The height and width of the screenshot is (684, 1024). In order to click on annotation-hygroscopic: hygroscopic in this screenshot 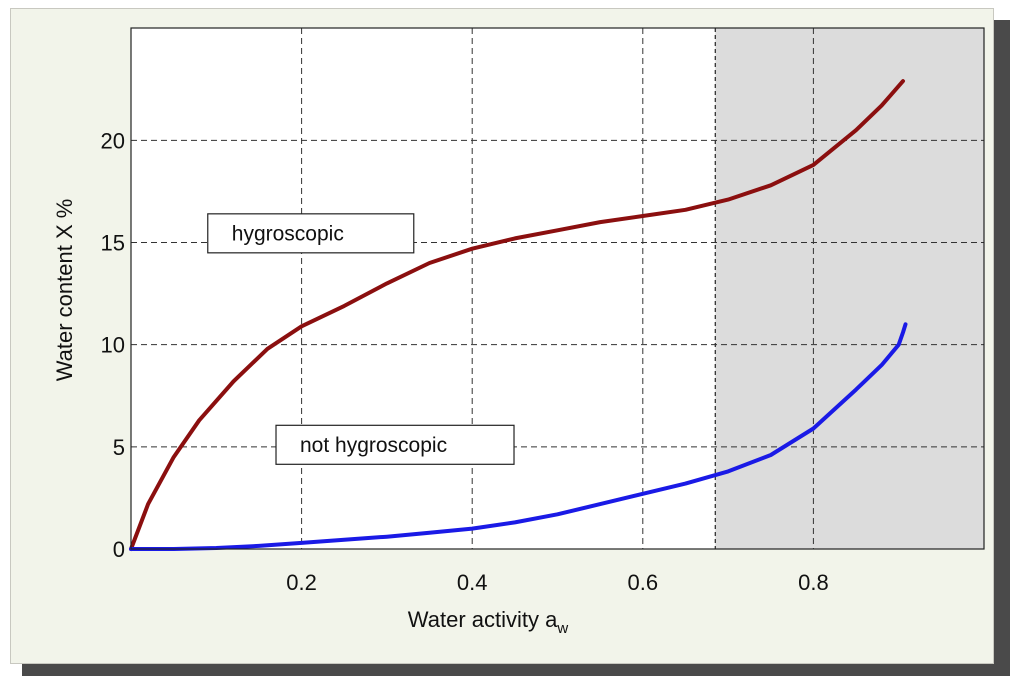, I will do `click(311, 233)`.